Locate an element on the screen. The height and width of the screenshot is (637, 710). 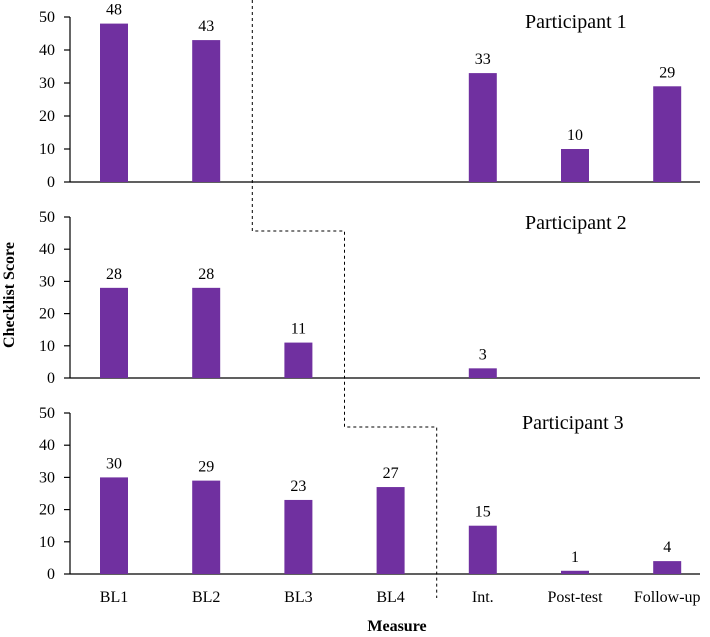
data-label: 27 is located at coordinates (391, 473).